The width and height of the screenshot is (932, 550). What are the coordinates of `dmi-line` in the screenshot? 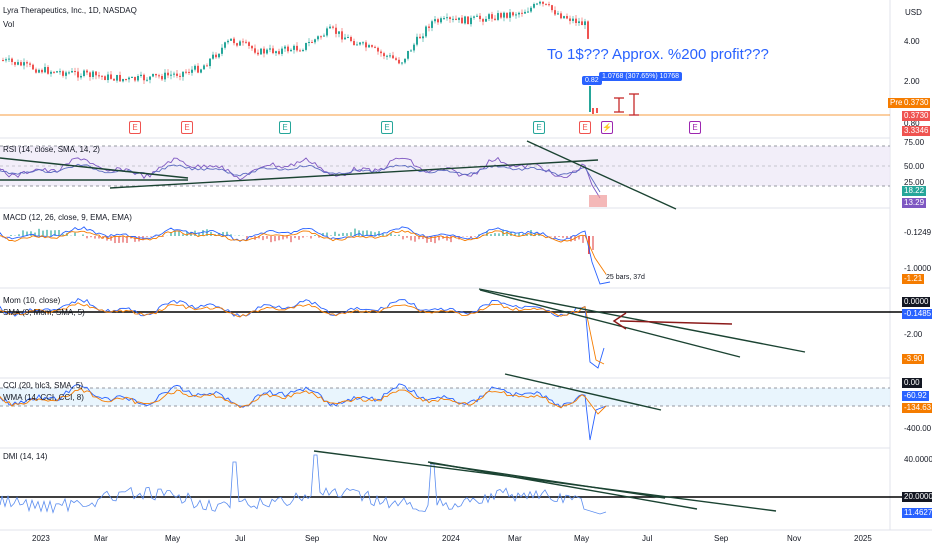 It's located at (303, 484).